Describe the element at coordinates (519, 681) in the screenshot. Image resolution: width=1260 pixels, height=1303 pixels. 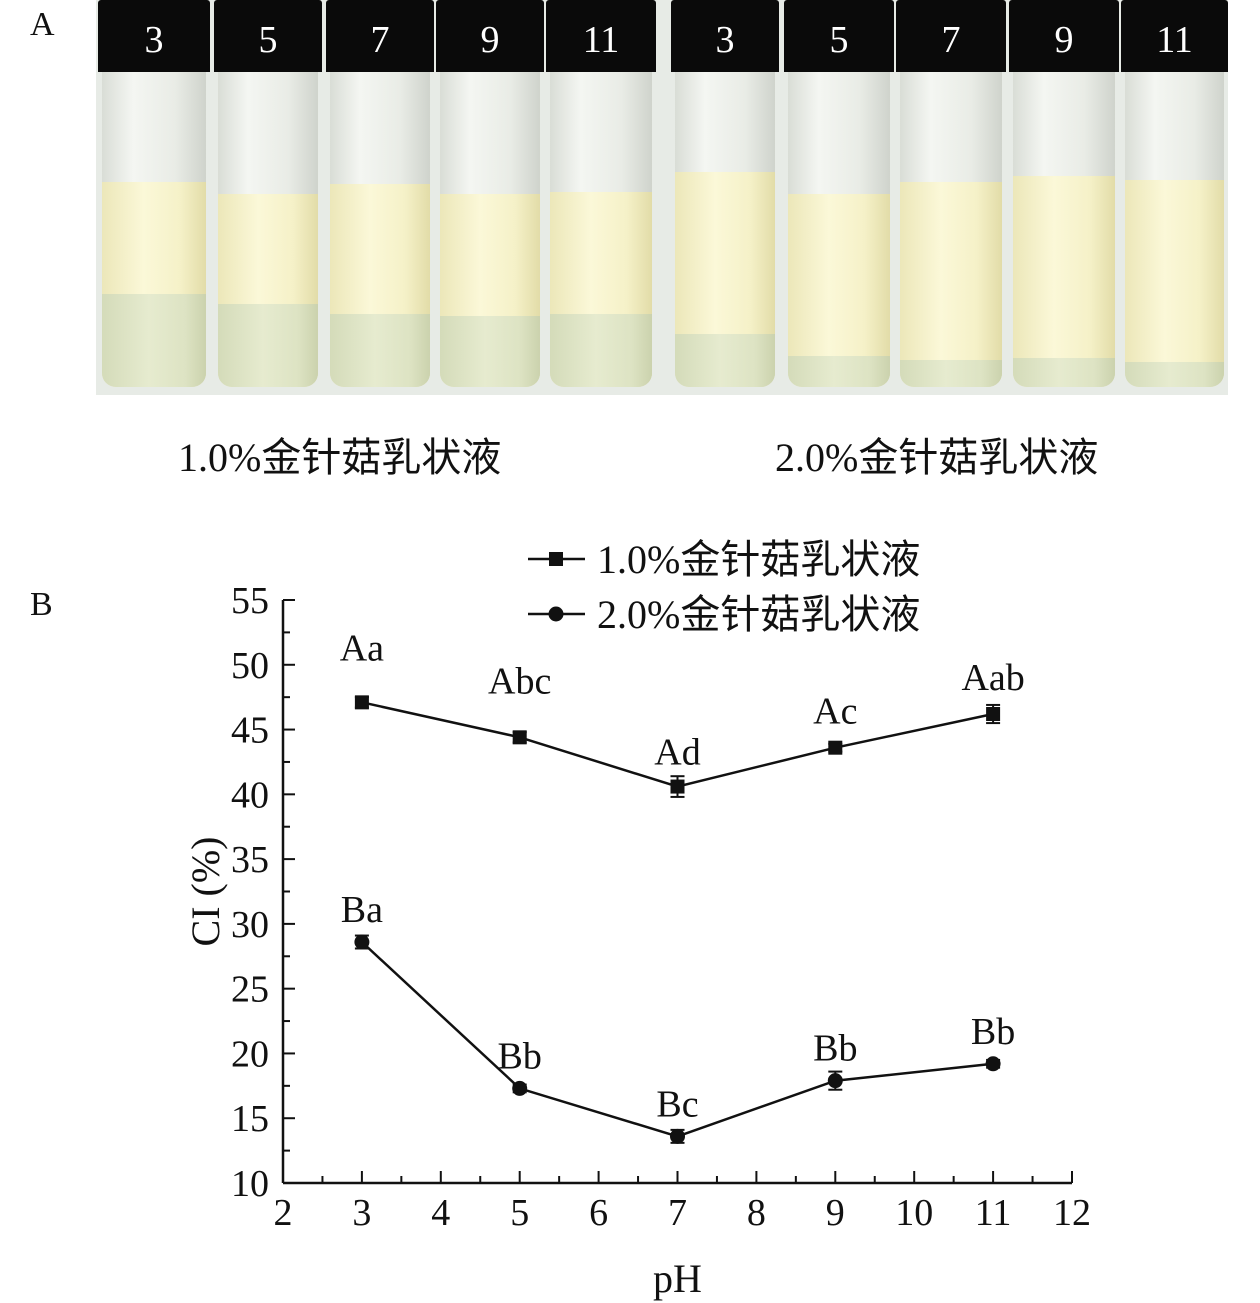
I see `data-point-label: Abc` at that location.